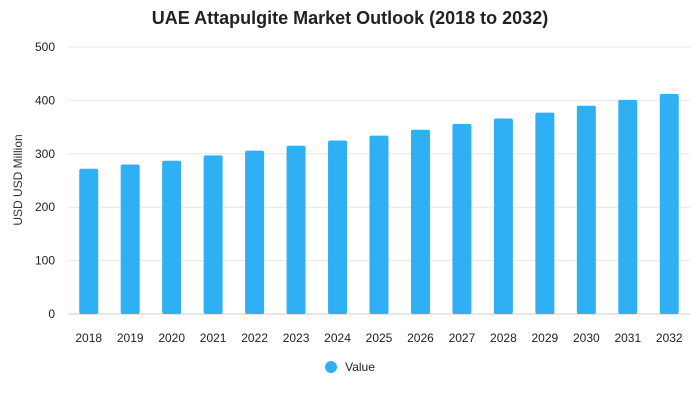  What do you see at coordinates (420, 338) in the screenshot?
I see `x-tick-label: 2026` at bounding box center [420, 338].